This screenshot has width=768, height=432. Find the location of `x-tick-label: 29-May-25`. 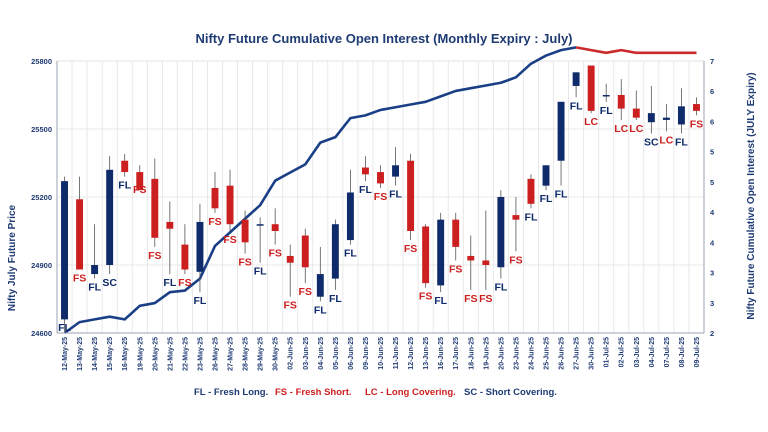

x-tick-label: 29-May-25 is located at coordinates (261, 354).